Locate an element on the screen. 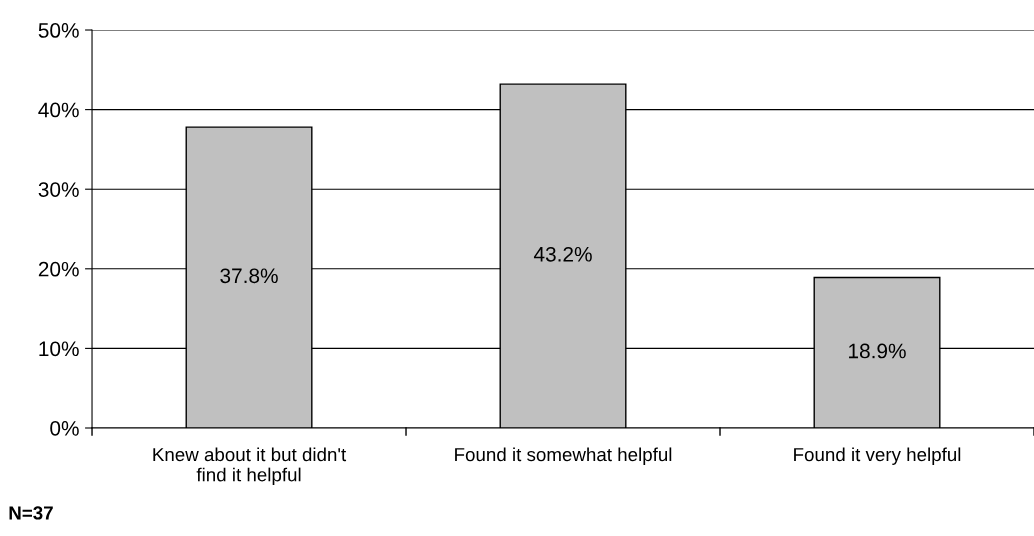 Image resolution: width=1034 pixels, height=536 pixels. data-label: 37.8% is located at coordinates (249, 276).